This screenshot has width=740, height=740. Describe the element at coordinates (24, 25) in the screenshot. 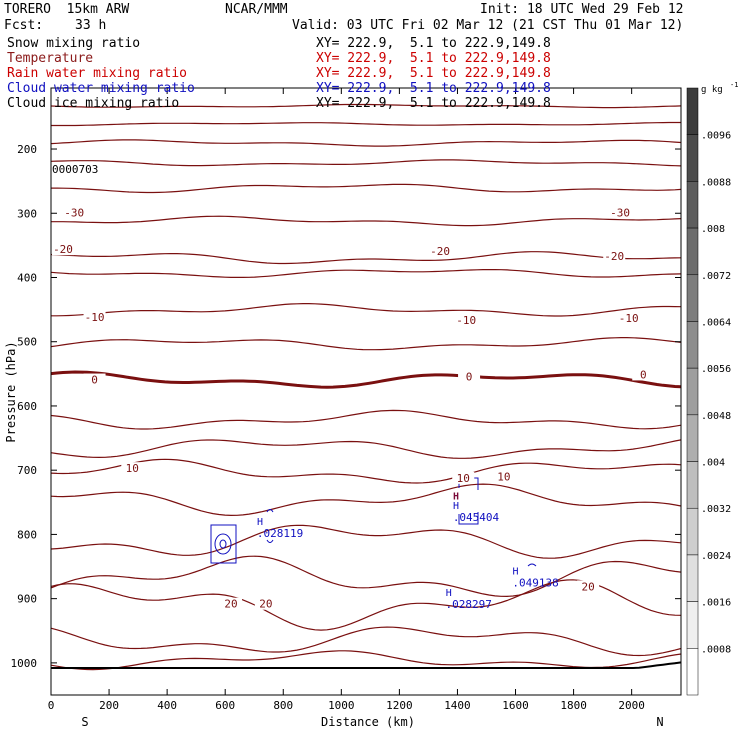

I see `forecast-label: Fcst:` at that location.